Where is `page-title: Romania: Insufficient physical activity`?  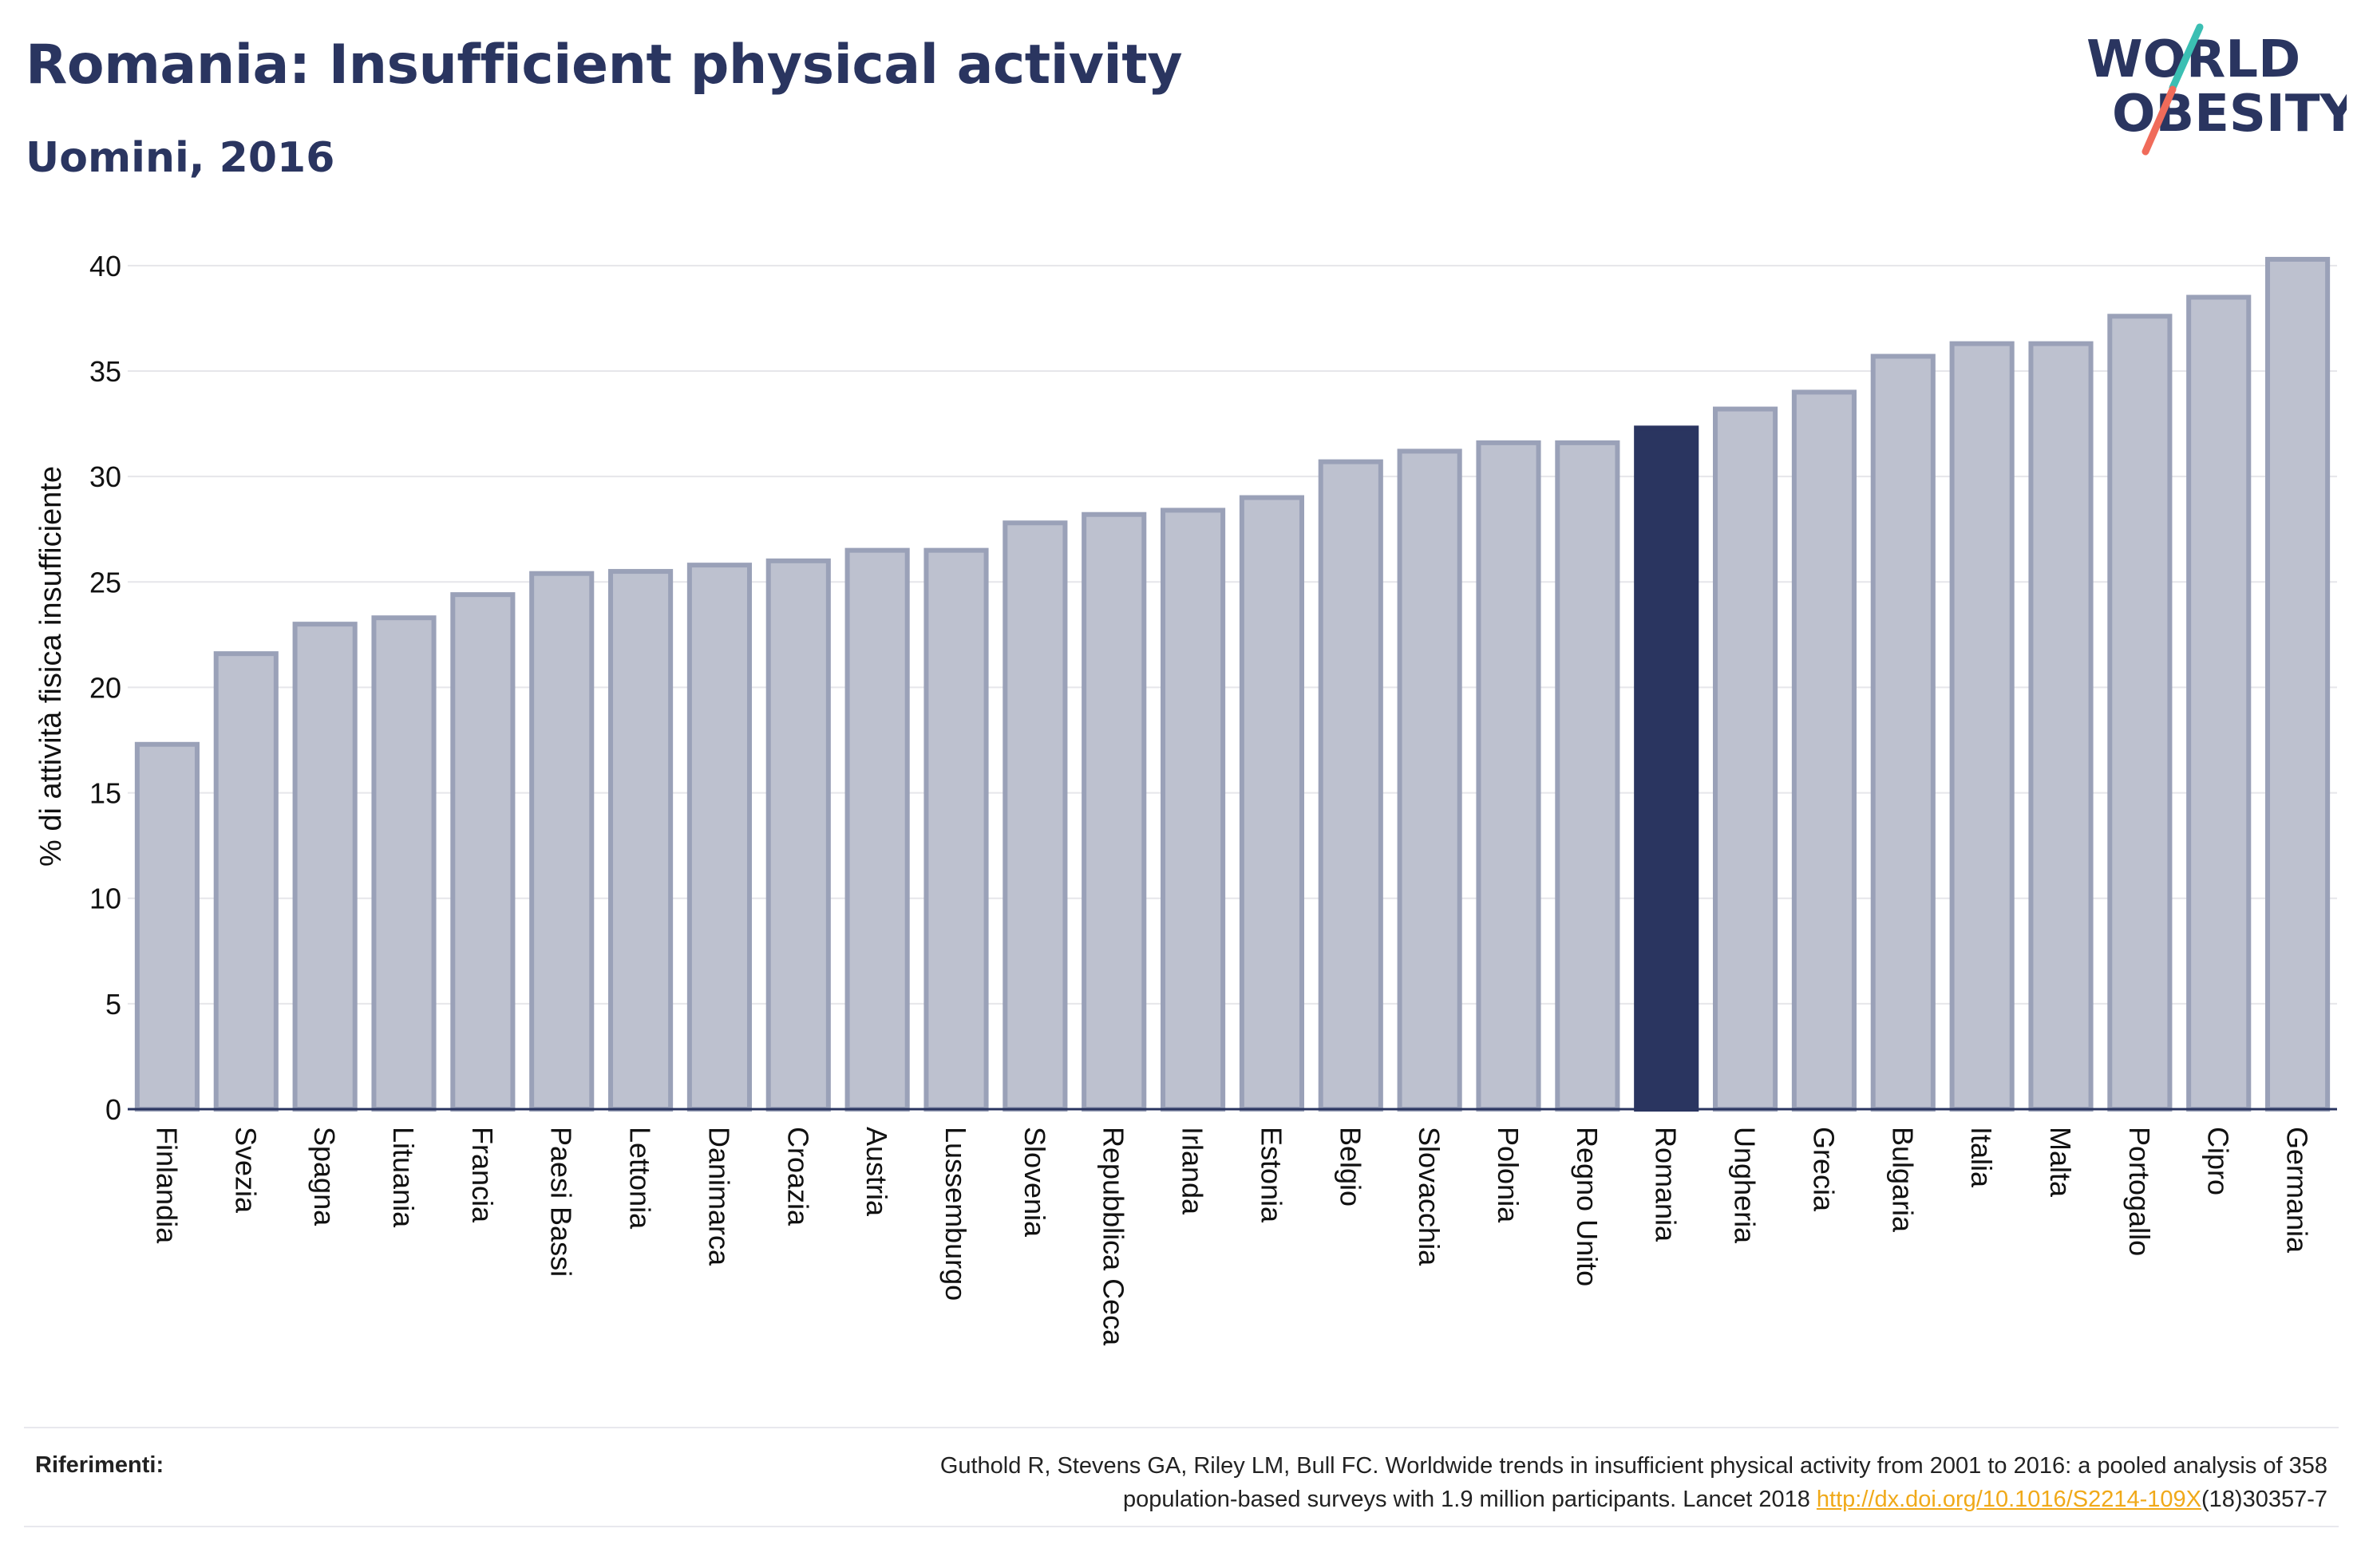
page-title: Romania: Insufficient physical activity is located at coordinates (604, 65).